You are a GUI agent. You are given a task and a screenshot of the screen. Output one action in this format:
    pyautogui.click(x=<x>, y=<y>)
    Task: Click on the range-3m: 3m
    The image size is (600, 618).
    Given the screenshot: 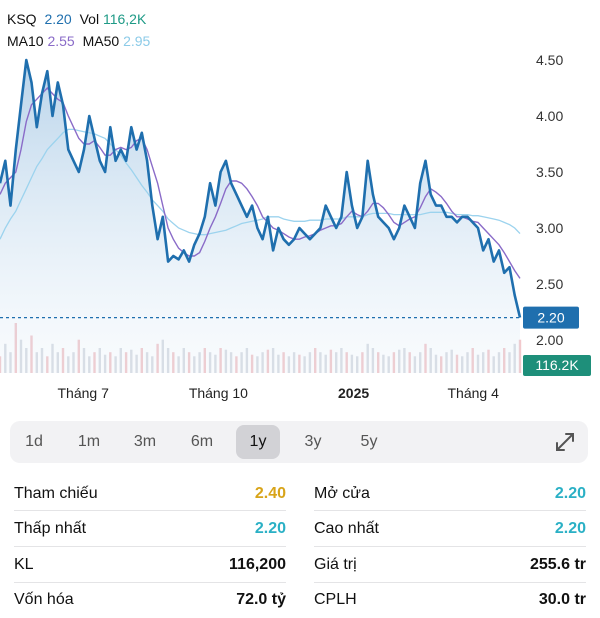 What is the action you would take?
    pyautogui.click(x=145, y=441)
    